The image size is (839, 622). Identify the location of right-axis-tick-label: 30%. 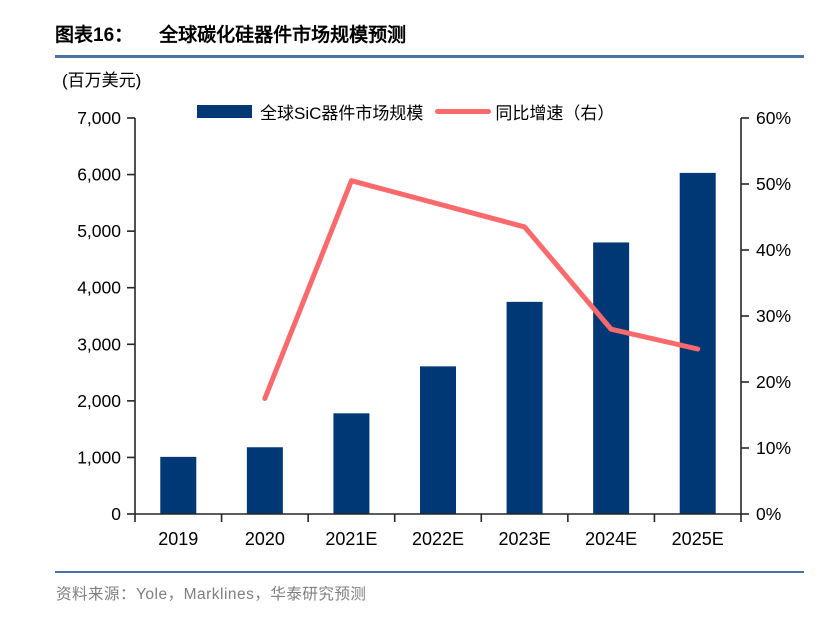
(773, 316).